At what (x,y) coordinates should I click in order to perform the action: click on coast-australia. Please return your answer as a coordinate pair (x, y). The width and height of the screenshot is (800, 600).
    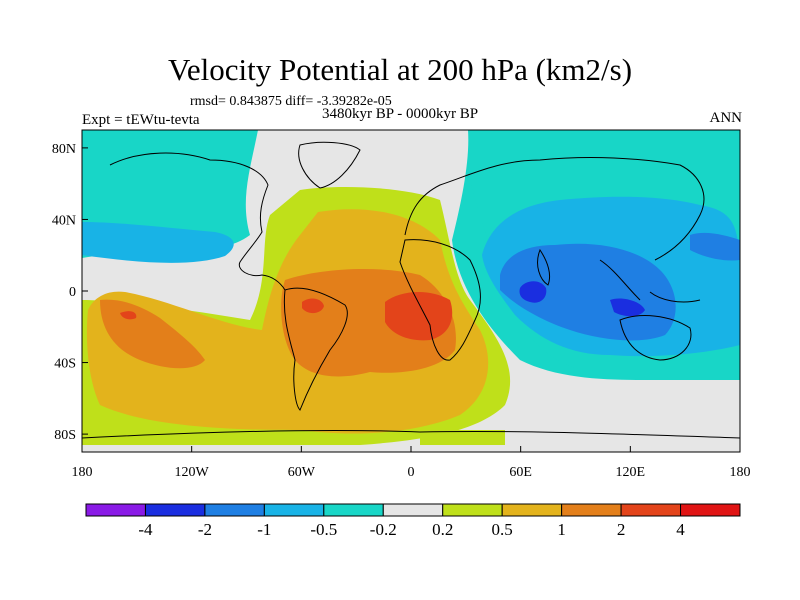
    Looking at the image, I should click on (655, 338).